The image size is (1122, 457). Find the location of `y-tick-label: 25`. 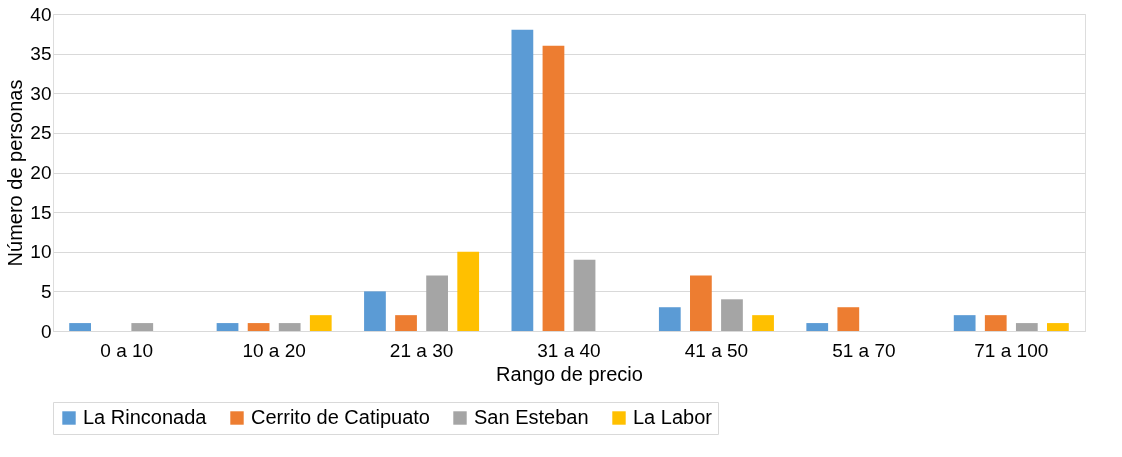

y-tick-label: 25 is located at coordinates (41, 133).